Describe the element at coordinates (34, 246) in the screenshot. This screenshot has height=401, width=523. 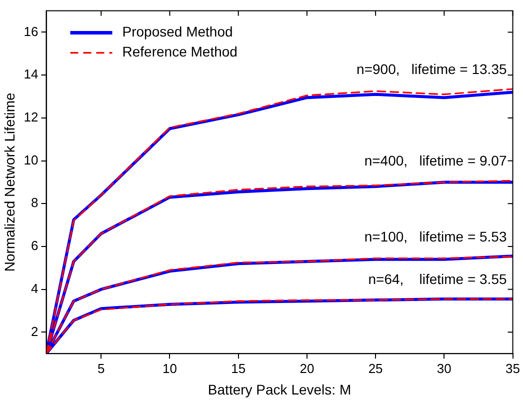
I see `y-tick-label: 6` at that location.